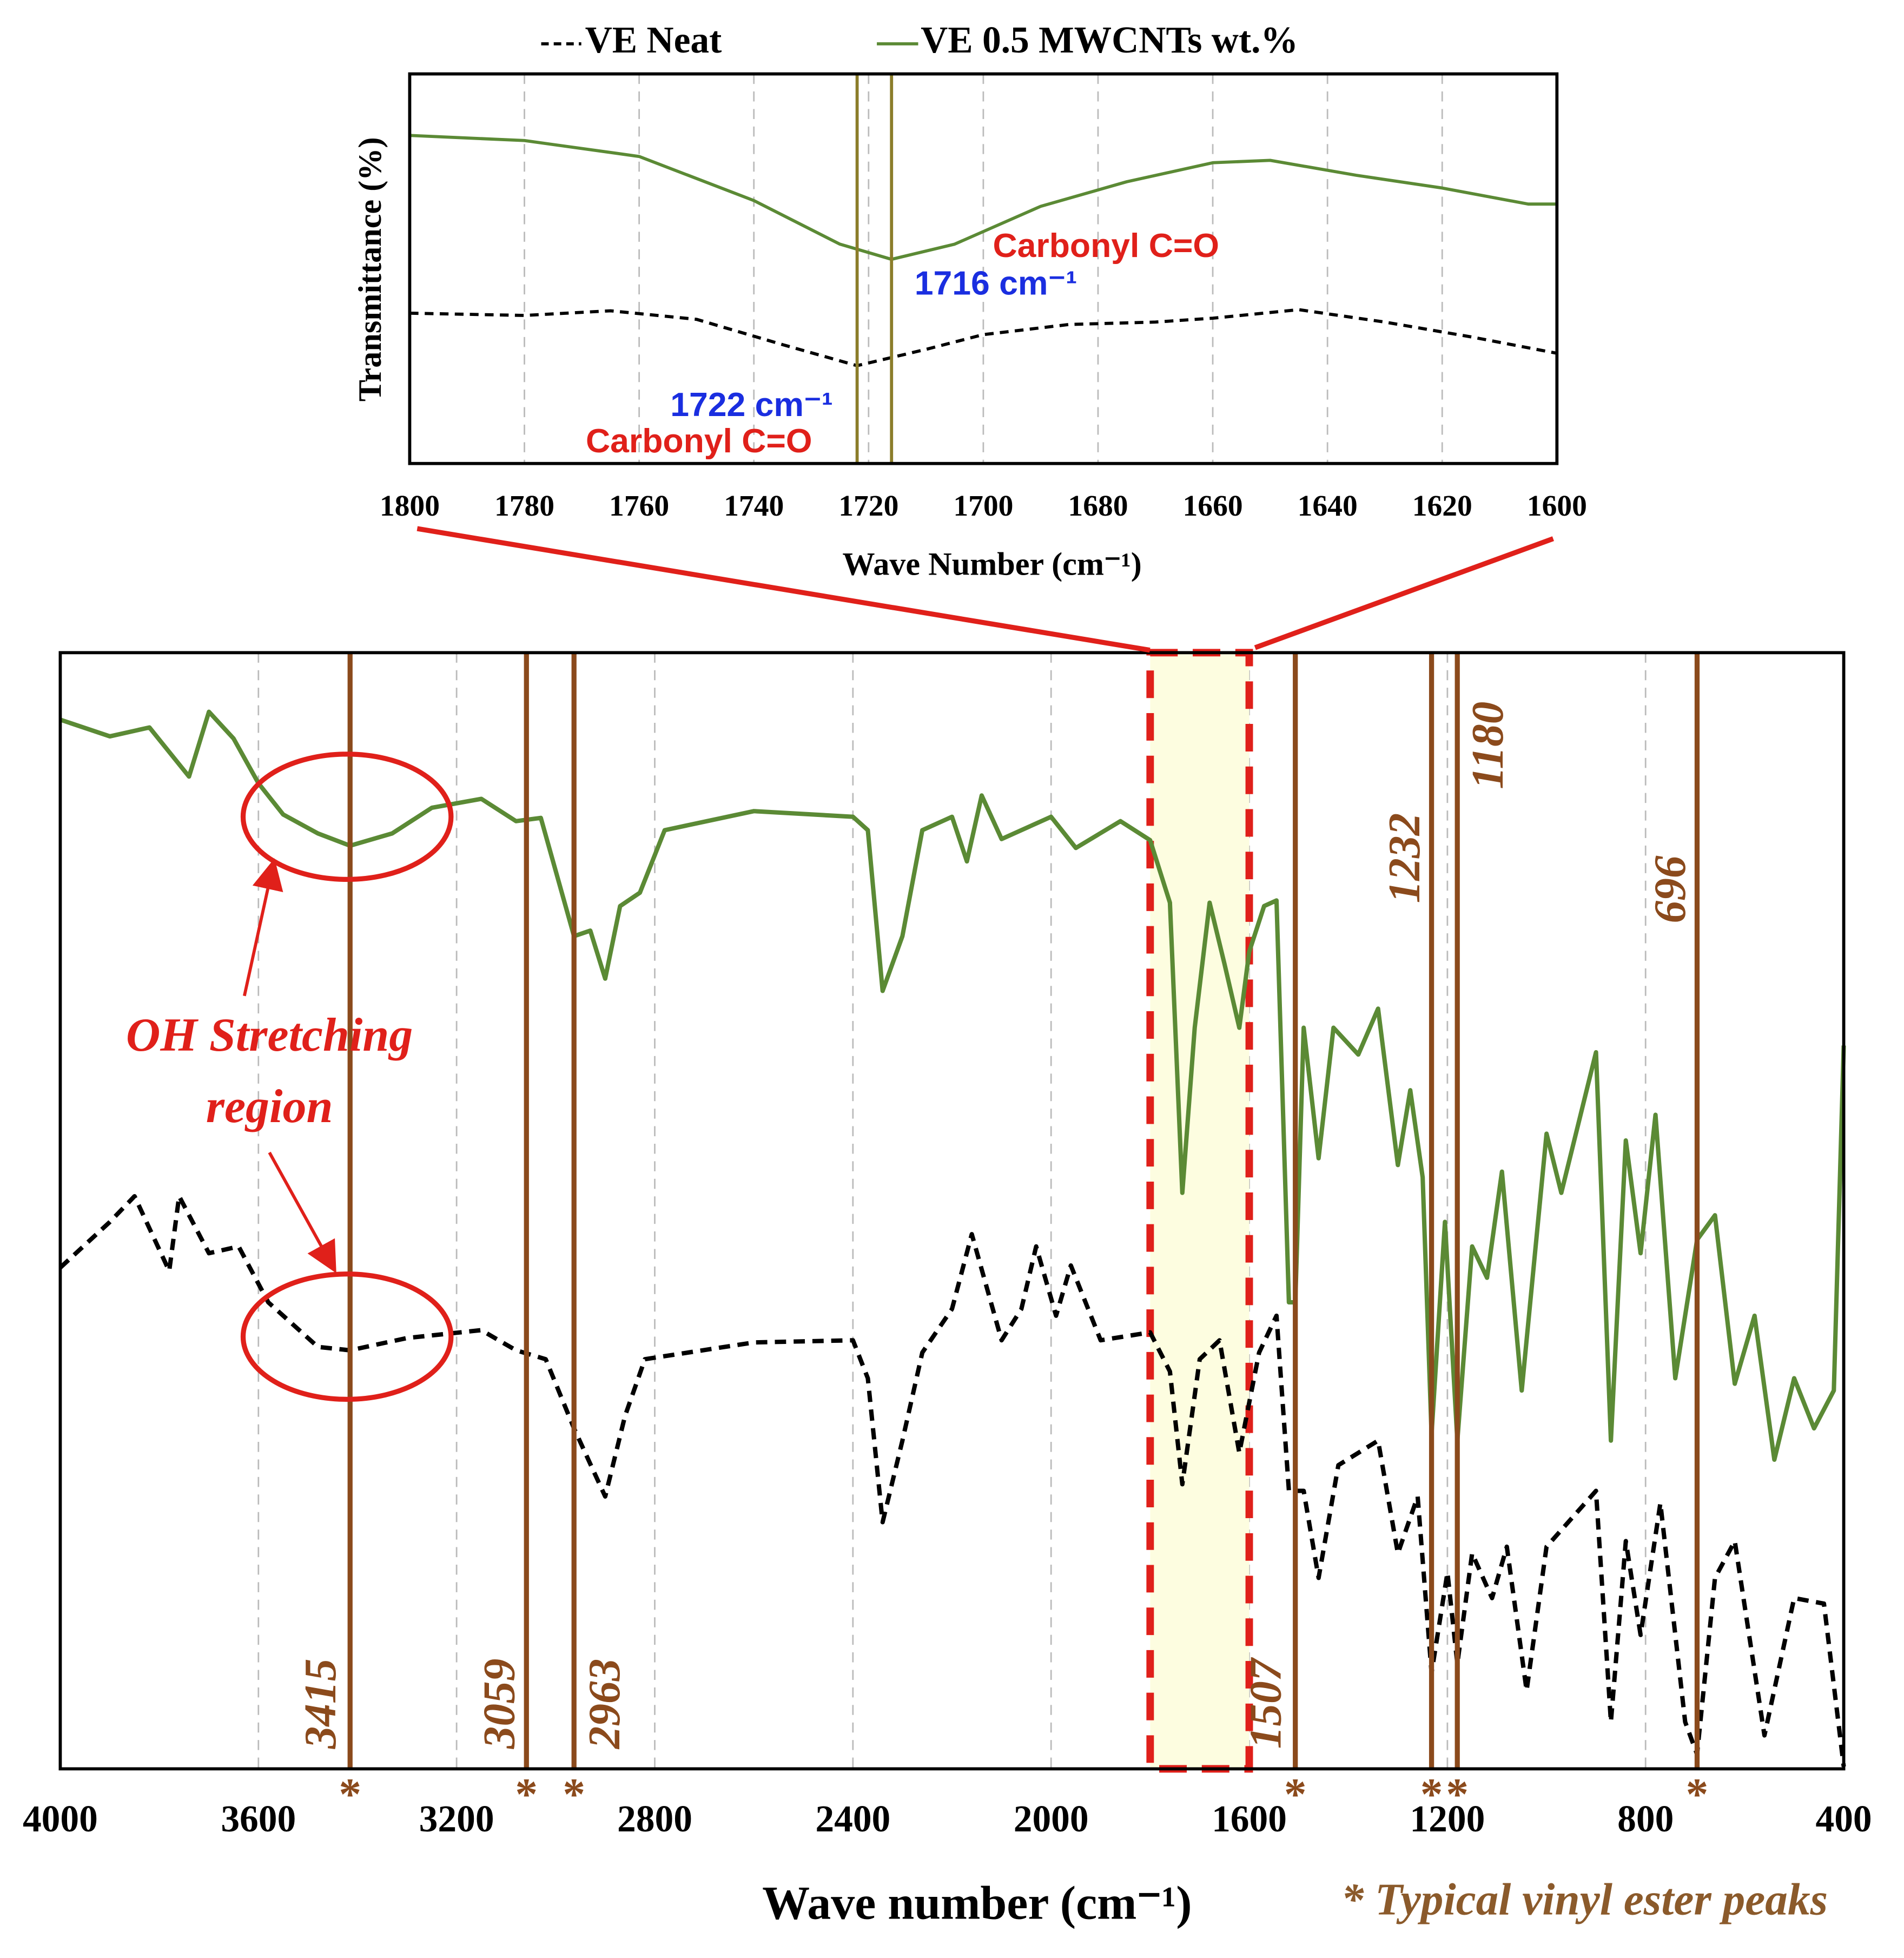 This screenshot has height=1958, width=1904. I want to click on x-tick-label: 2000, so click(1051, 1819).